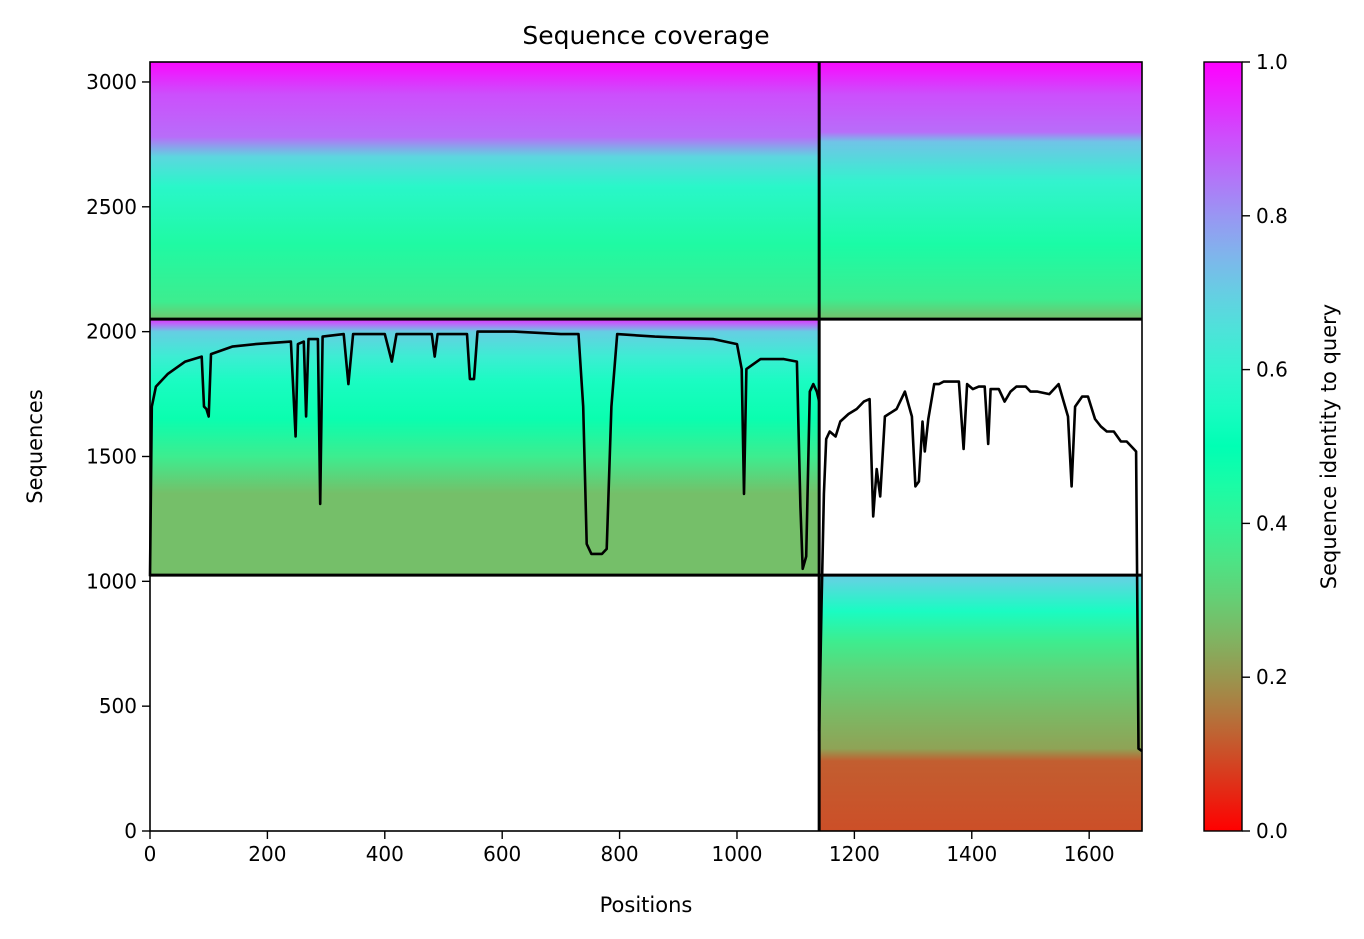 The image size is (1364, 939). Describe the element at coordinates (150, 854) in the screenshot. I see `x-tick-label: 0` at that location.